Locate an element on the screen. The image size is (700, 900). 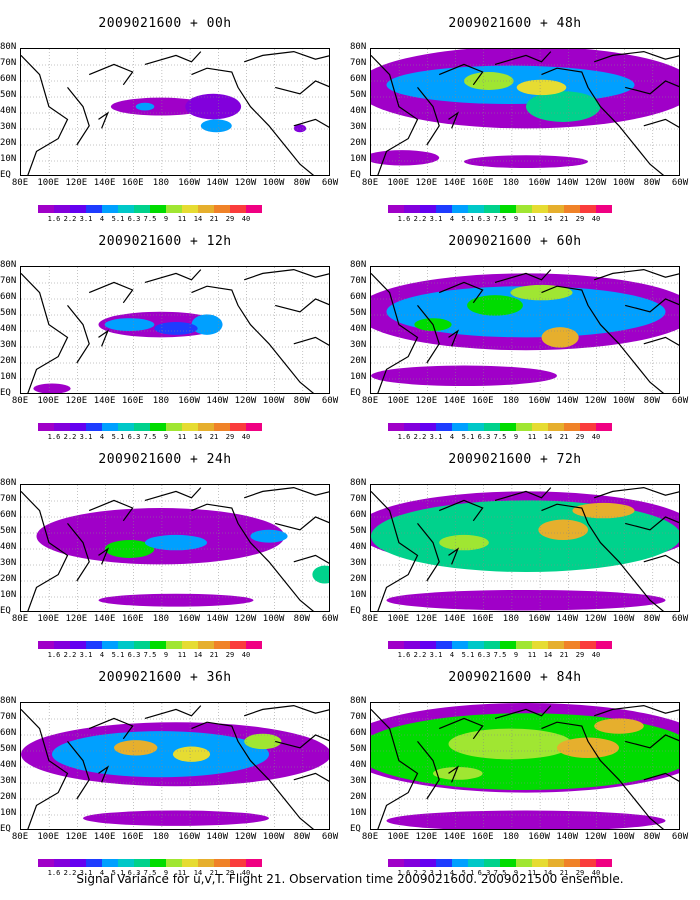
panel-title: 2009021600 + 12h is located at coordinates (165, 241).